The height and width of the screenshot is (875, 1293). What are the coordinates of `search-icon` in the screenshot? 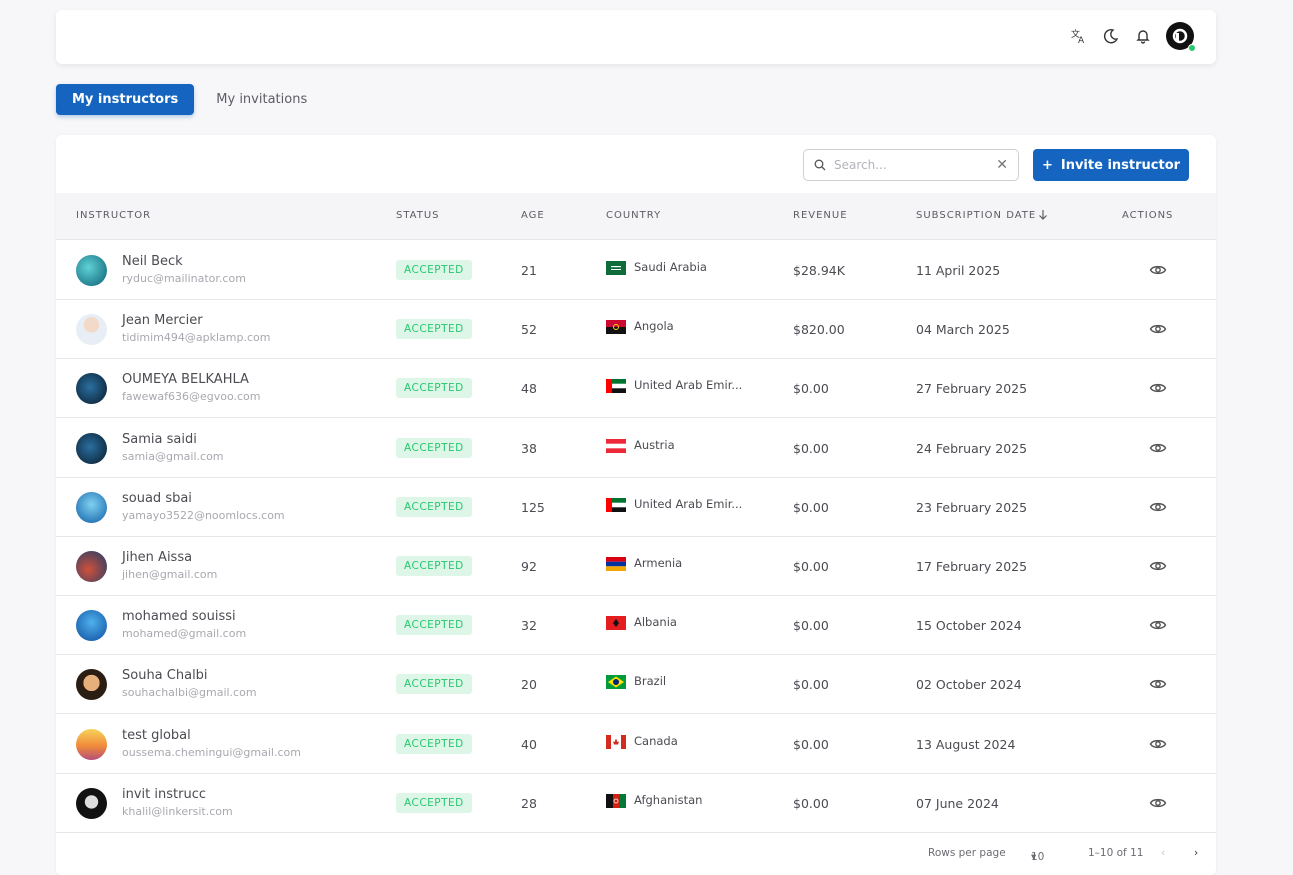 It's located at (820, 165).